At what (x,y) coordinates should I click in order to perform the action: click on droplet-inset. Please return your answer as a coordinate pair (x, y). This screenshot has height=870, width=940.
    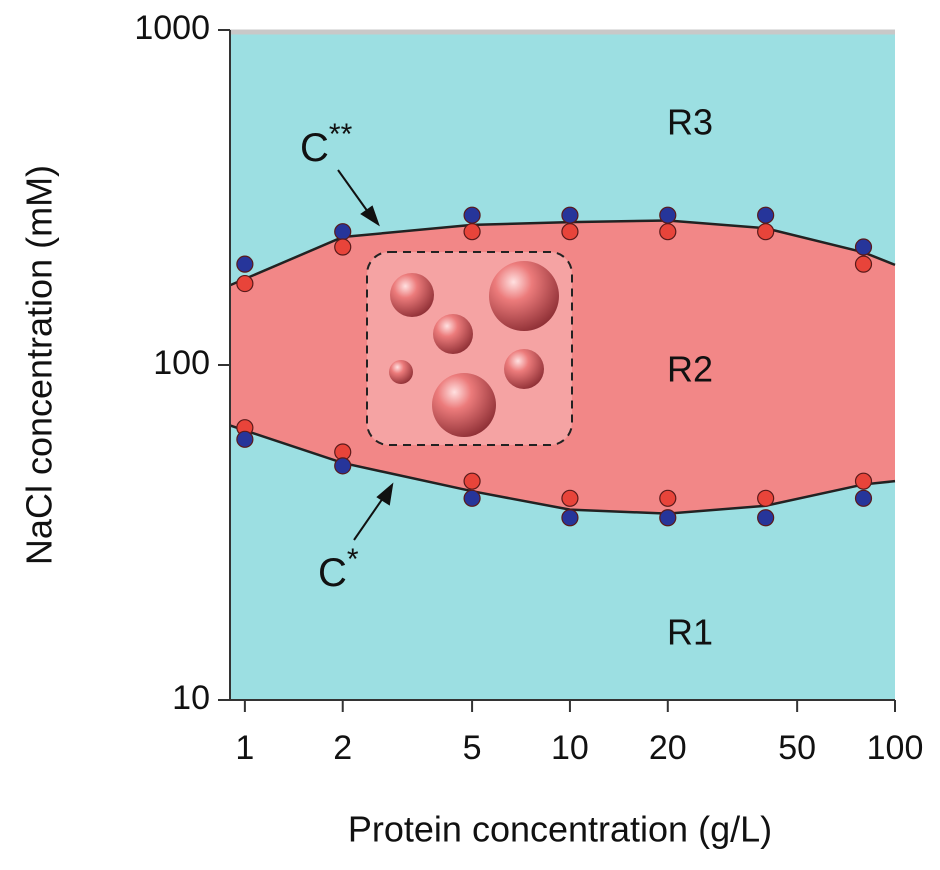
    Looking at the image, I should click on (469, 348).